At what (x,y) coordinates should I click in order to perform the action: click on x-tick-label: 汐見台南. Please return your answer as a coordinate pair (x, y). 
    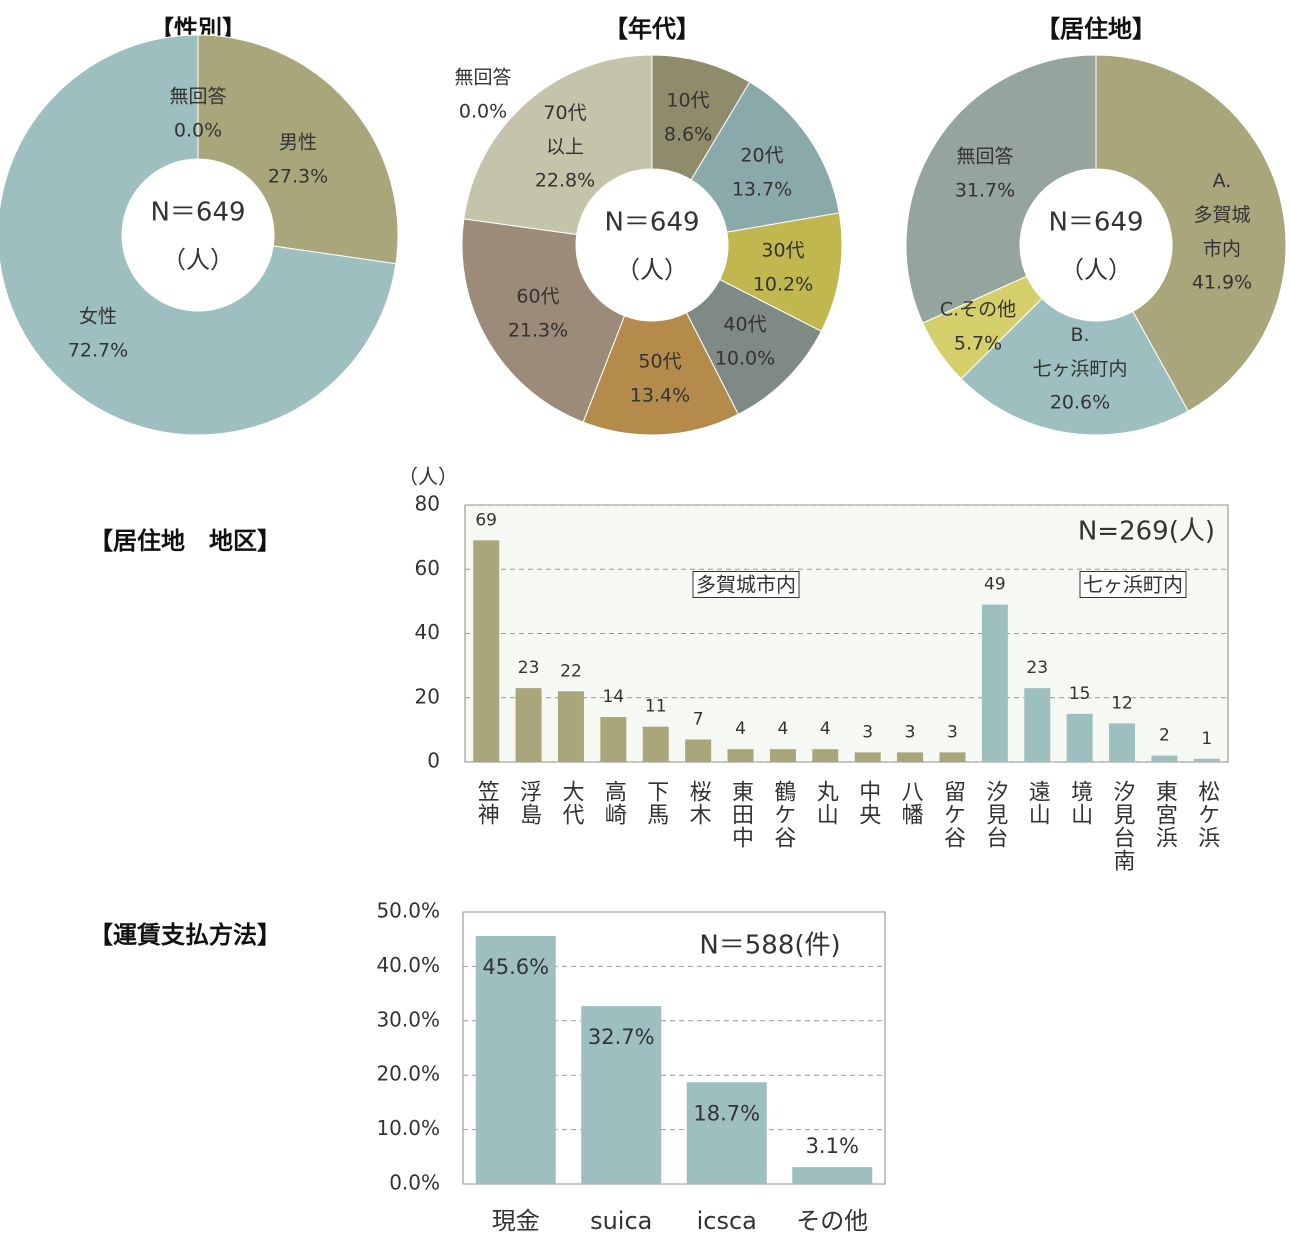
    Looking at the image, I should click on (1123, 826).